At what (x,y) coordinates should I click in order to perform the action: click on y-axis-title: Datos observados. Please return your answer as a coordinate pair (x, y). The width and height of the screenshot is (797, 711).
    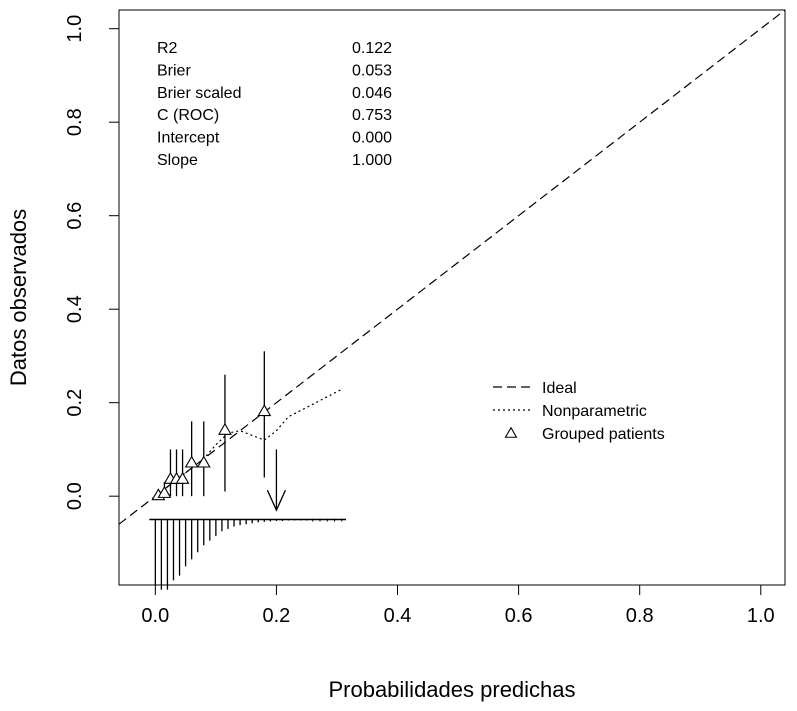
    Looking at the image, I should click on (18, 297).